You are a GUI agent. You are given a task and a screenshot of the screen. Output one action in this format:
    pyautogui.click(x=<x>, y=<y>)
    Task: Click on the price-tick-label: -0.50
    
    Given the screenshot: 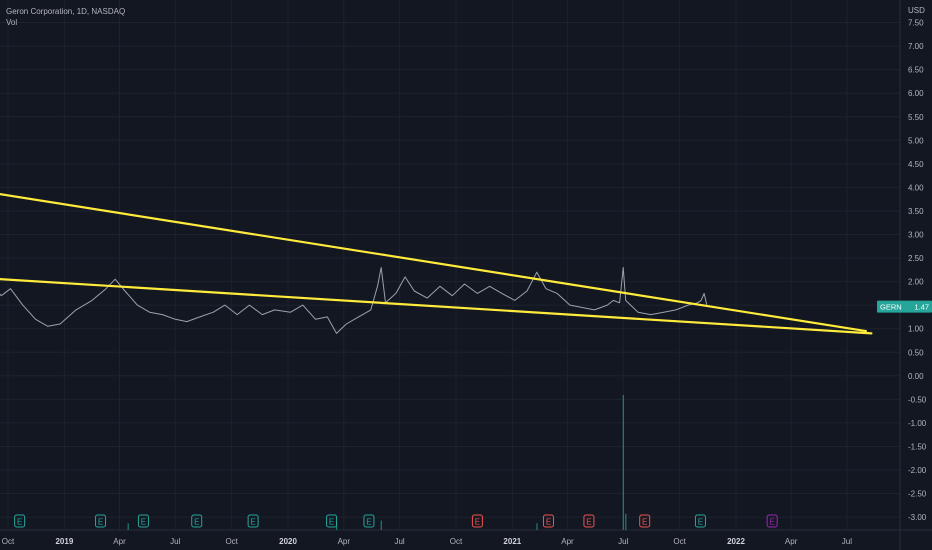 What is the action you would take?
    pyautogui.click(x=917, y=399)
    